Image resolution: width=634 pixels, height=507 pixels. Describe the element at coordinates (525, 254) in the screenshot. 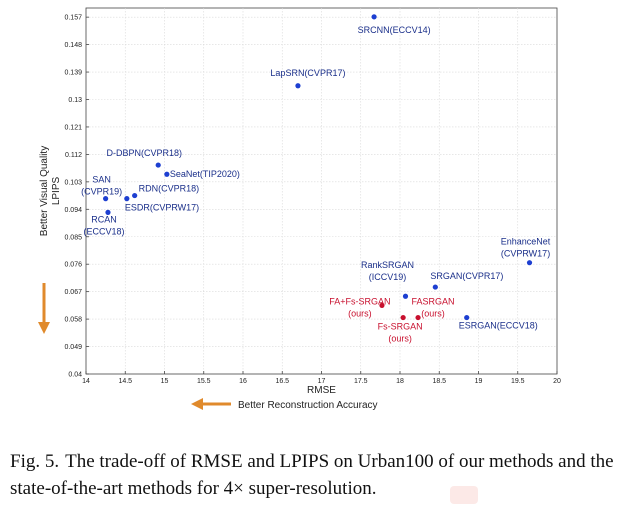

I see `point-label: (CVPRW17)` at that location.